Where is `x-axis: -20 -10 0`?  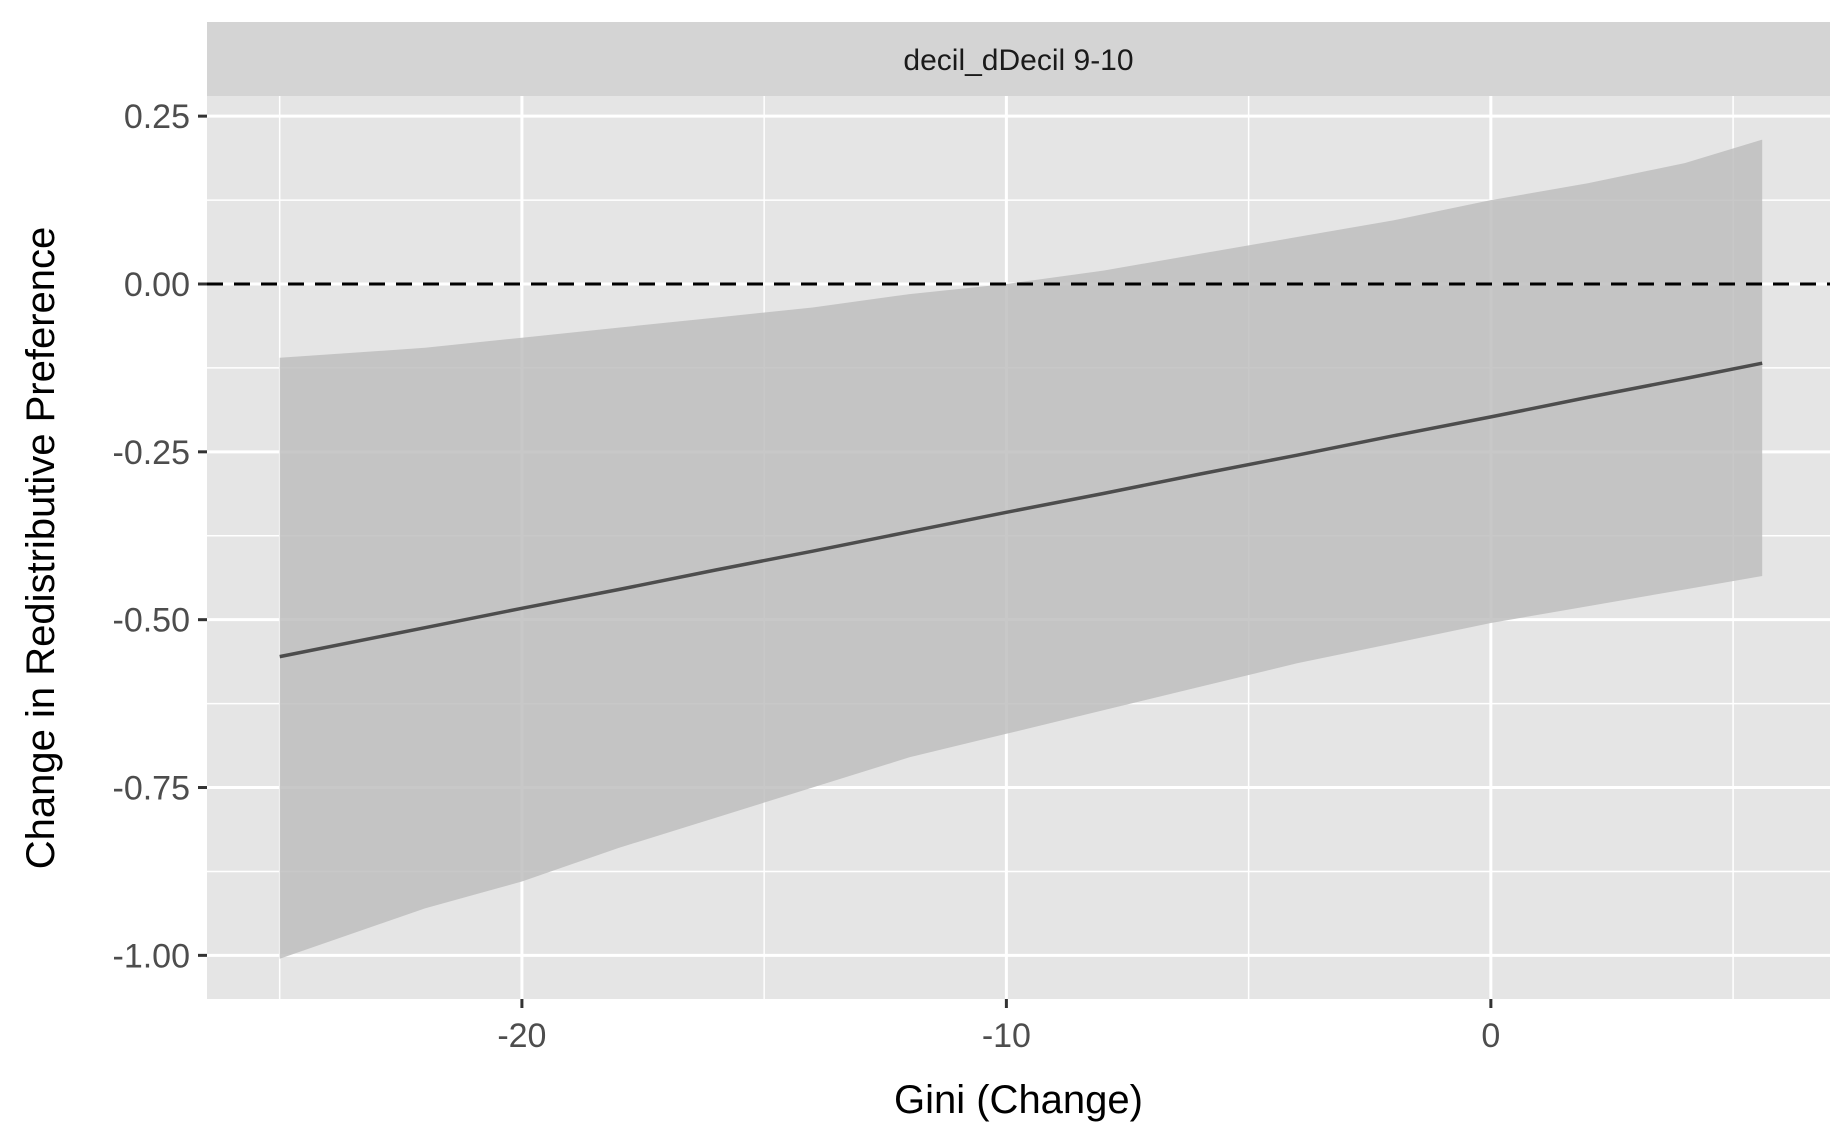
x-axis: -20 -10 0 is located at coordinates (998, 1027).